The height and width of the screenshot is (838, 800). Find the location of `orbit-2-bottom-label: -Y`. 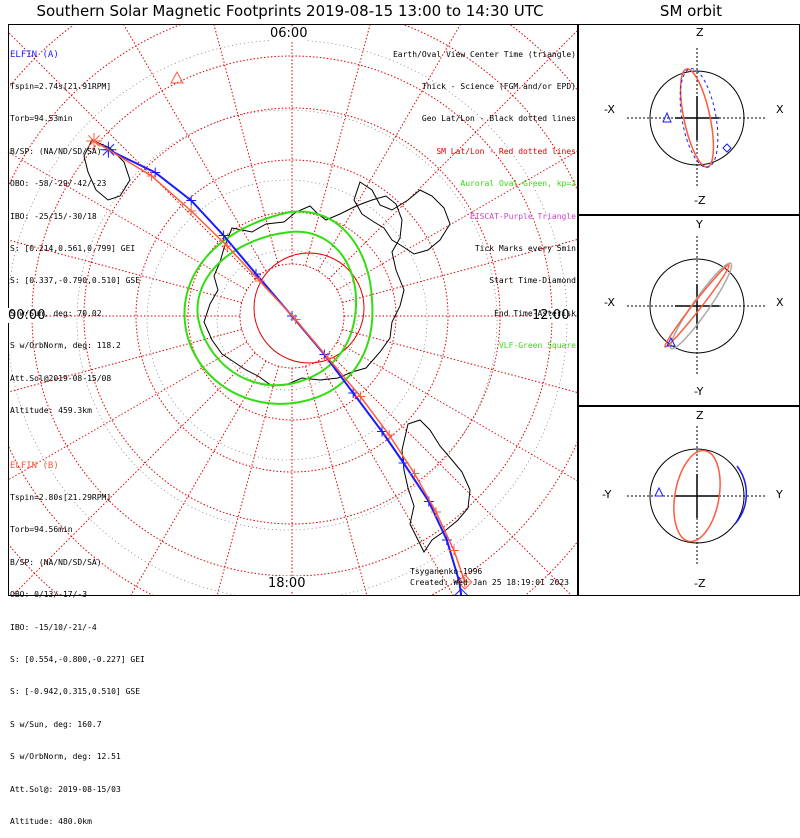

orbit-2-bottom-label: -Y is located at coordinates (699, 391).